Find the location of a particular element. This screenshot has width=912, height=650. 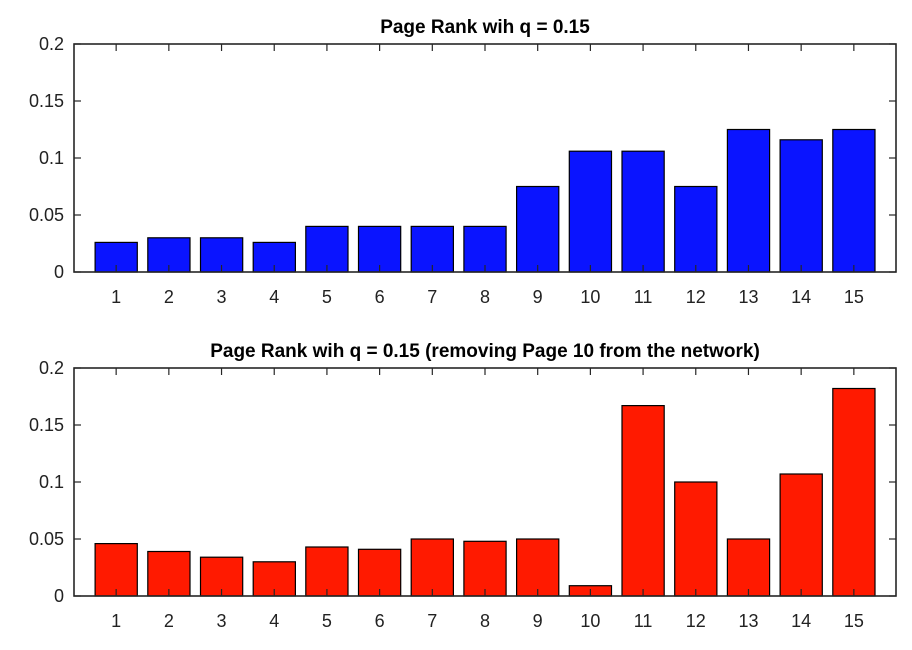

chart-title: Page Rank wih q = 0.15 is located at coordinates (485, 27).